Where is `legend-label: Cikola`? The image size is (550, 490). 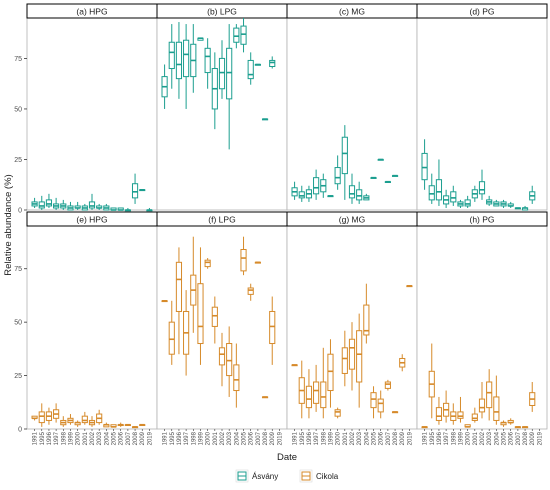
legend-label: Cikola is located at coordinates (327, 476).